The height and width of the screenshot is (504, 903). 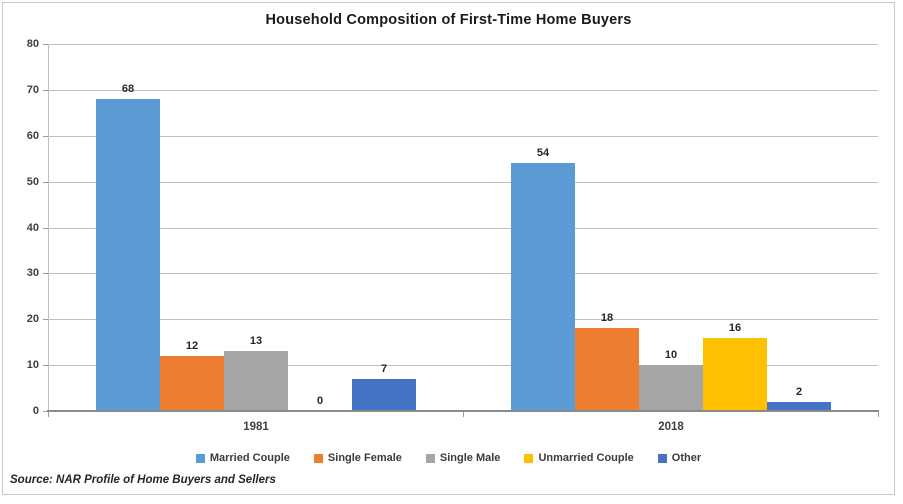 I want to click on bar-value-label: 68, so click(x=128, y=89).